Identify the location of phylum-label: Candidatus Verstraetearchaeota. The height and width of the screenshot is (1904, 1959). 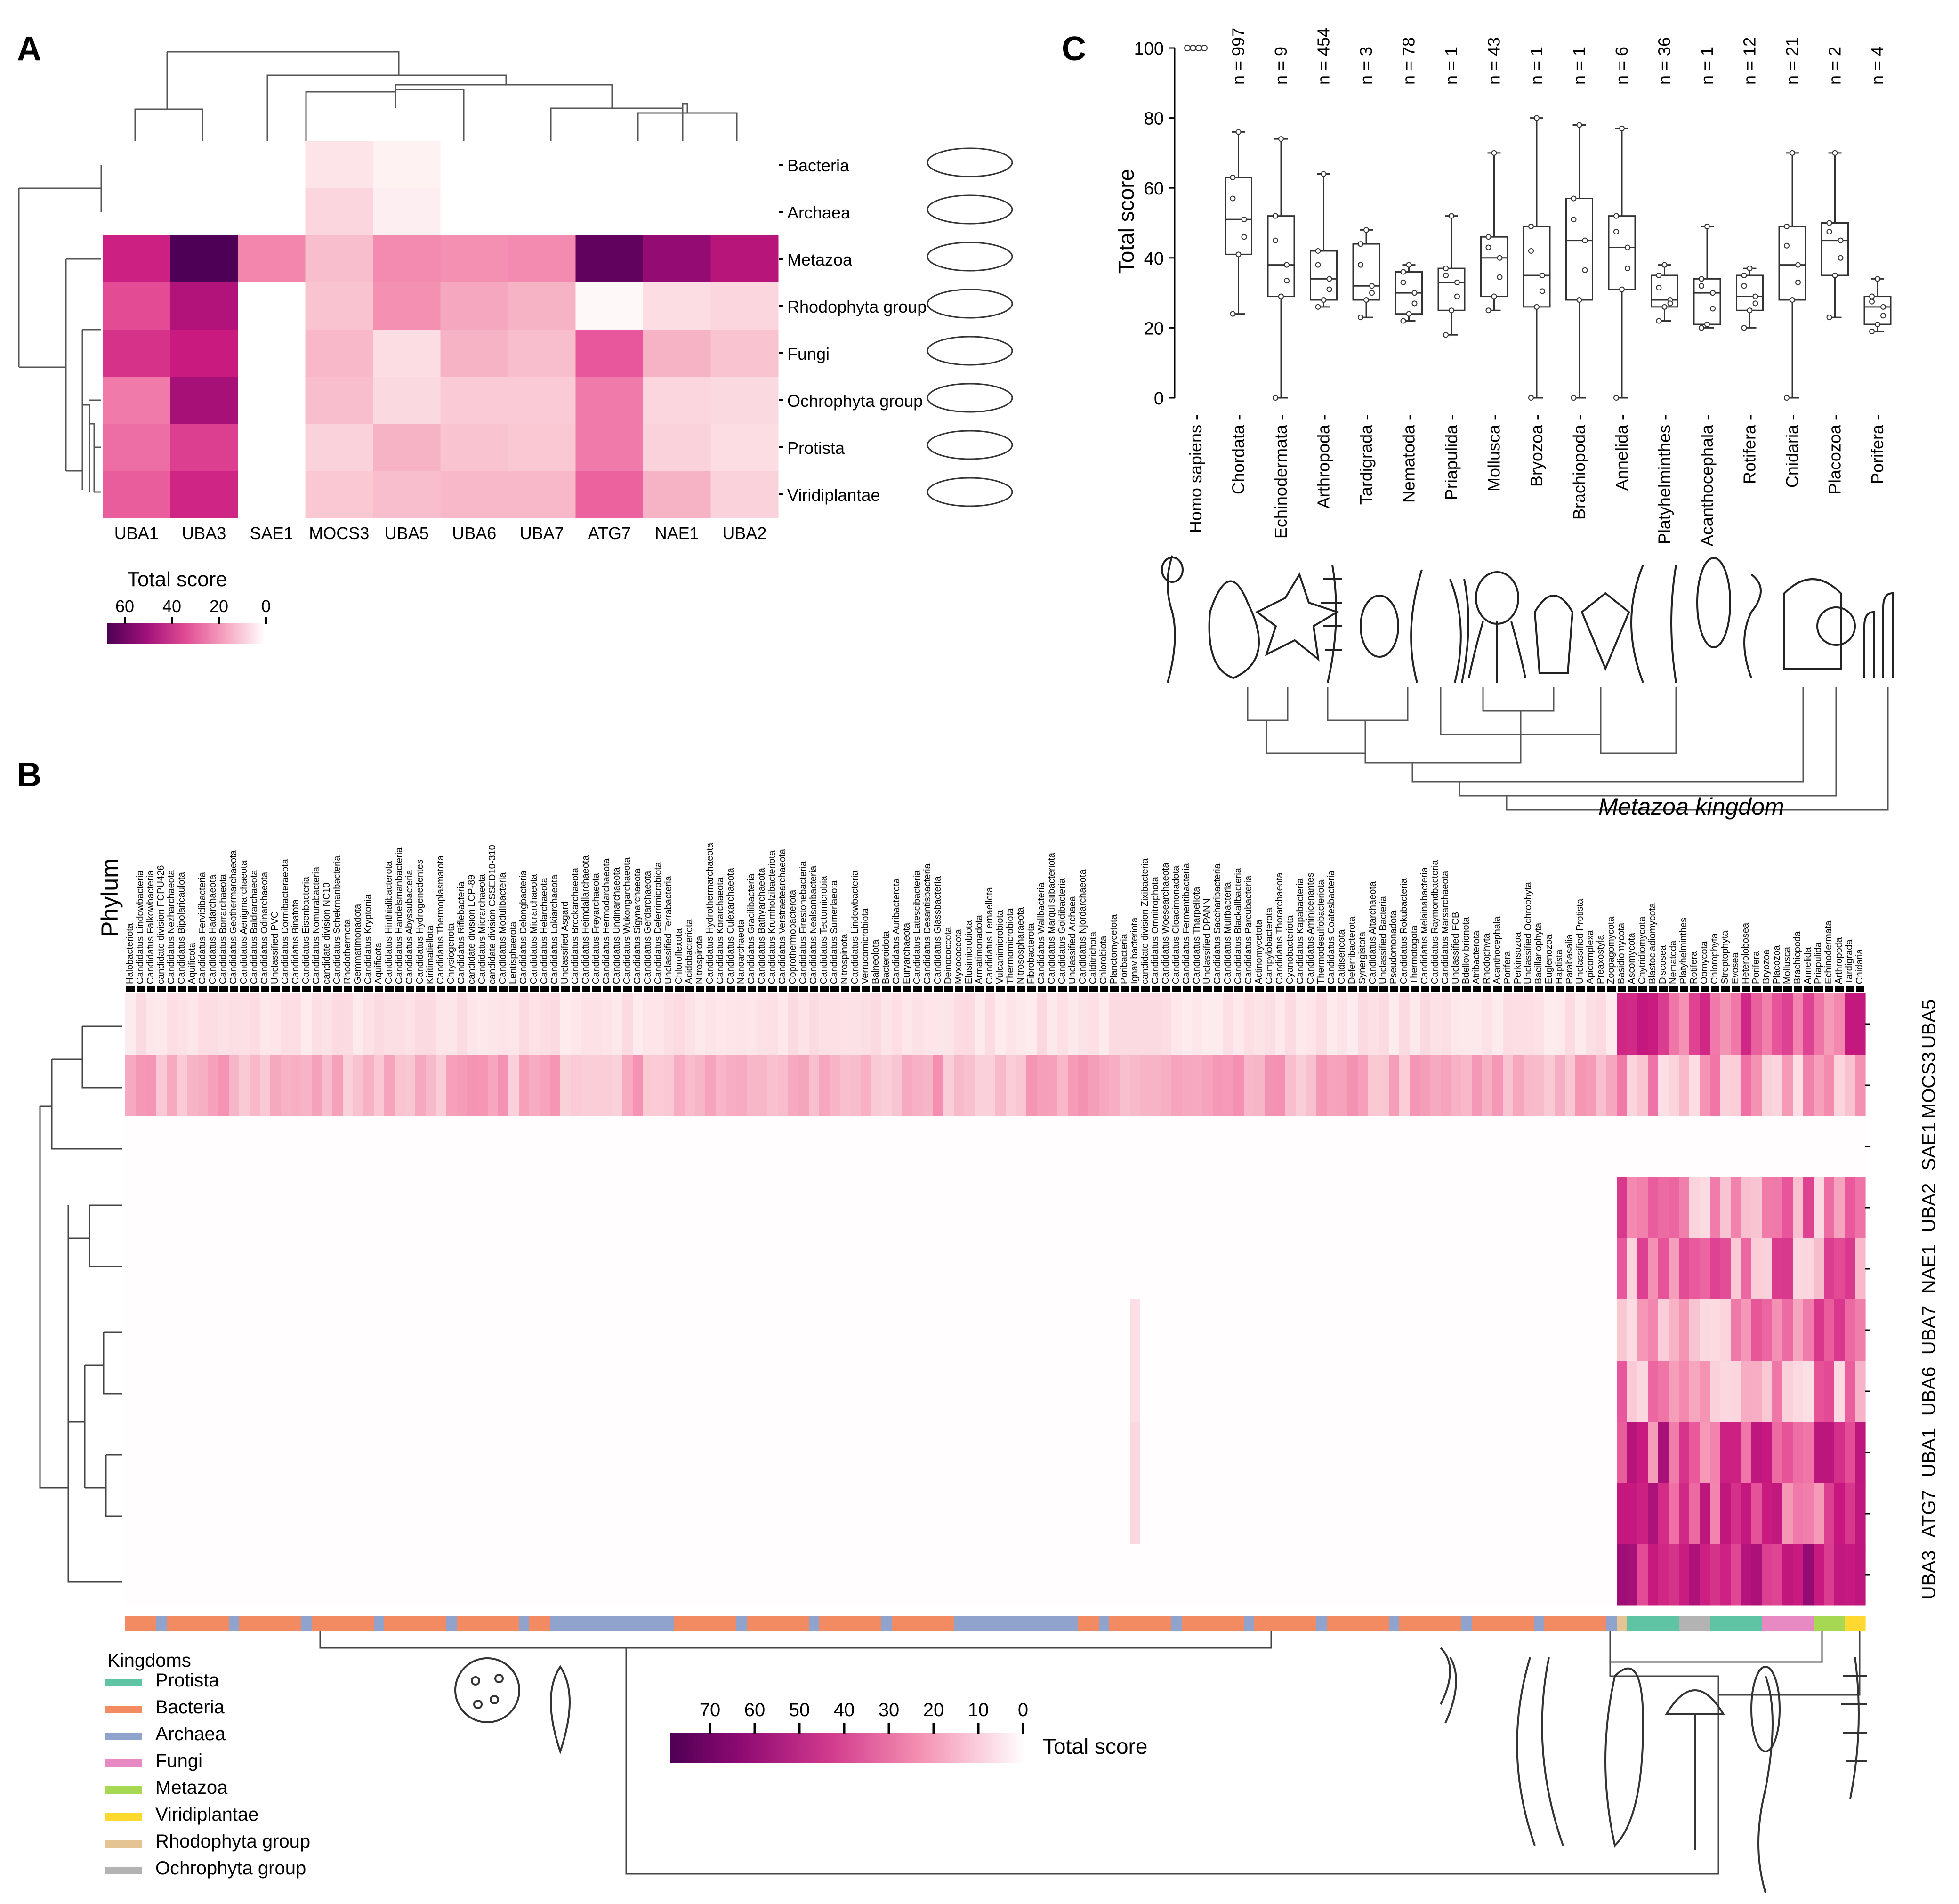
(782, 916).